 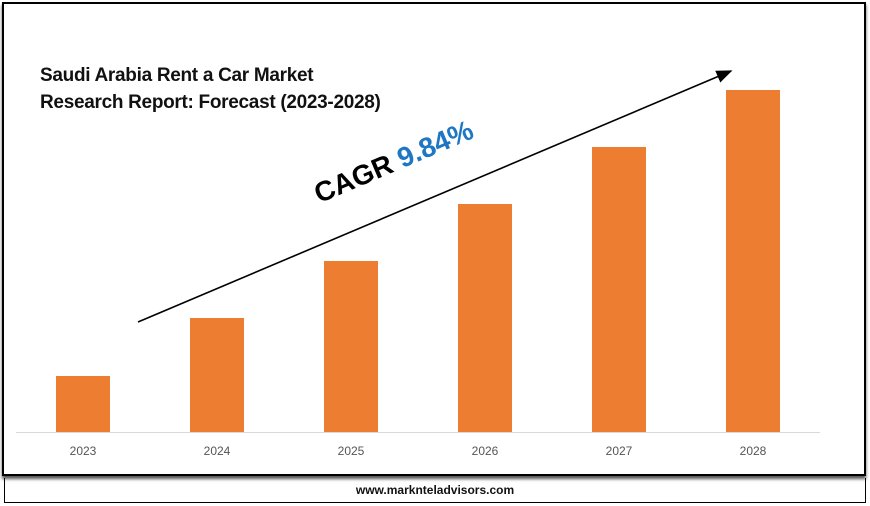 I want to click on bar-2027, so click(x=619, y=289).